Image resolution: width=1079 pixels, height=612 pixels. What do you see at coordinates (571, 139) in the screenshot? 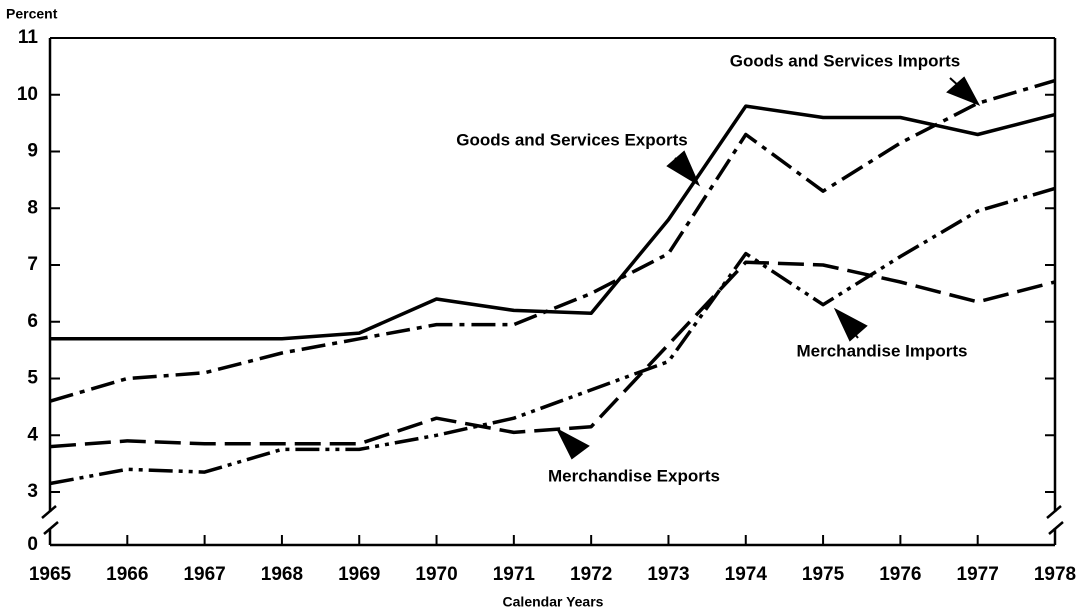
I see `annotation: Goods and Services Exports` at bounding box center [571, 139].